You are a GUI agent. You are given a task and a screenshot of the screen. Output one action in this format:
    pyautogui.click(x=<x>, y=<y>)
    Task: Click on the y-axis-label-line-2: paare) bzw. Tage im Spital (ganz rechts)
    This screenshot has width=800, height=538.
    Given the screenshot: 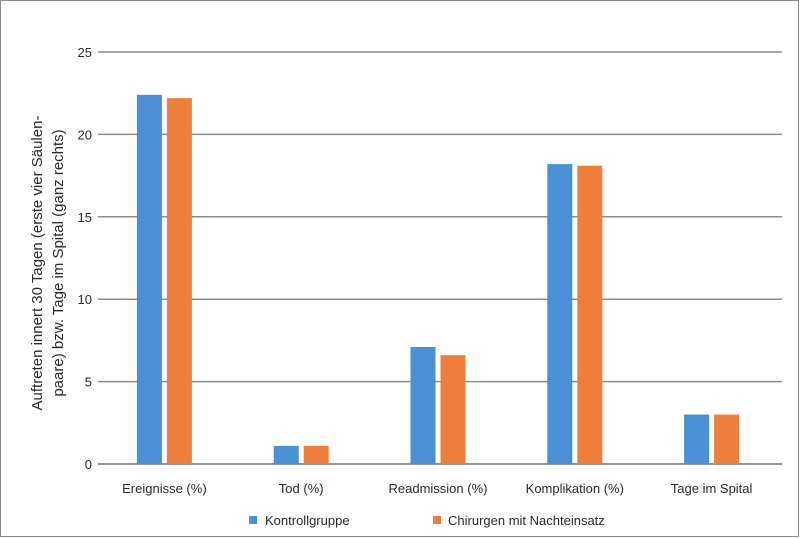 What is the action you would take?
    pyautogui.click(x=58, y=262)
    